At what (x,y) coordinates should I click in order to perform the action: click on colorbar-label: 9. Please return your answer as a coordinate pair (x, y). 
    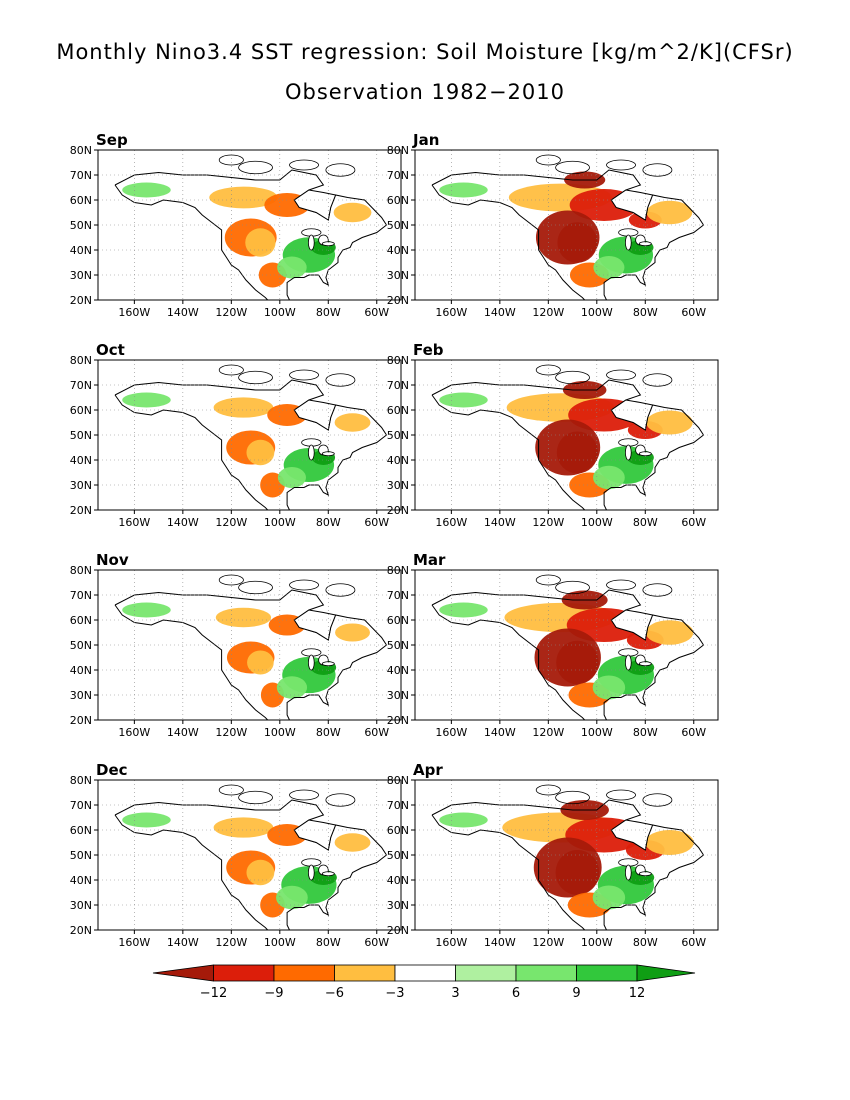
    Looking at the image, I should click on (576, 993).